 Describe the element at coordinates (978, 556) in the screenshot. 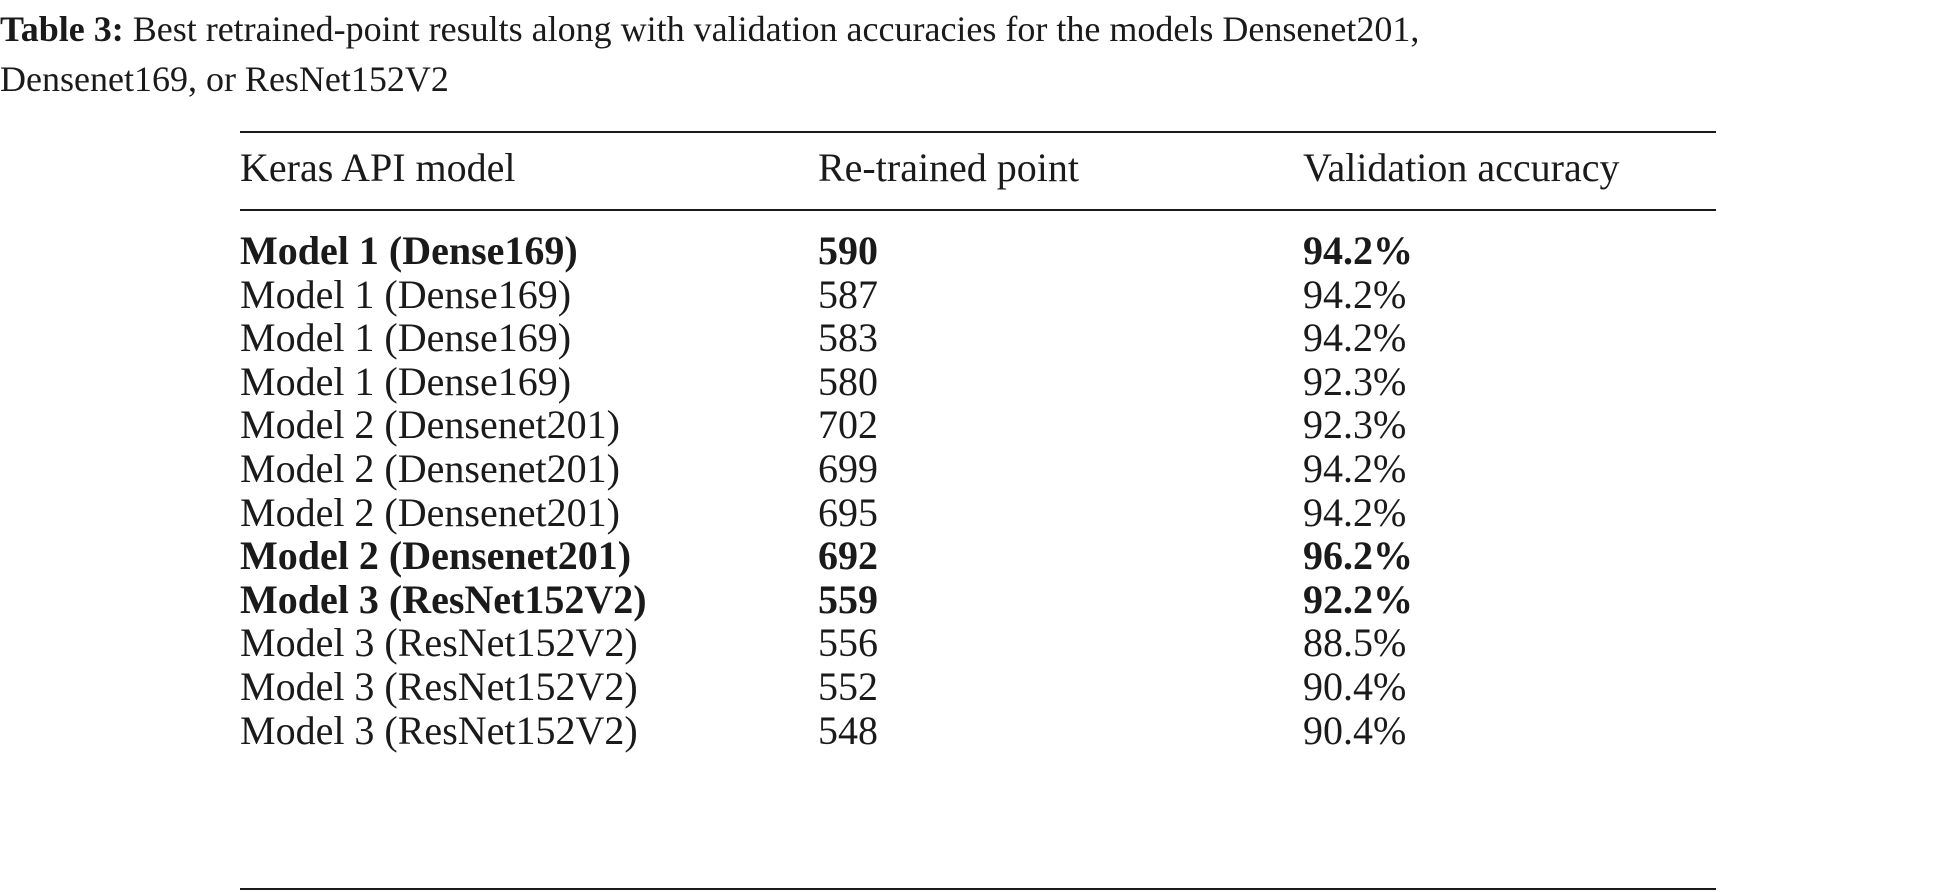

I see `table-row: Model 2 (Densenet201) 692 96.2%` at that location.